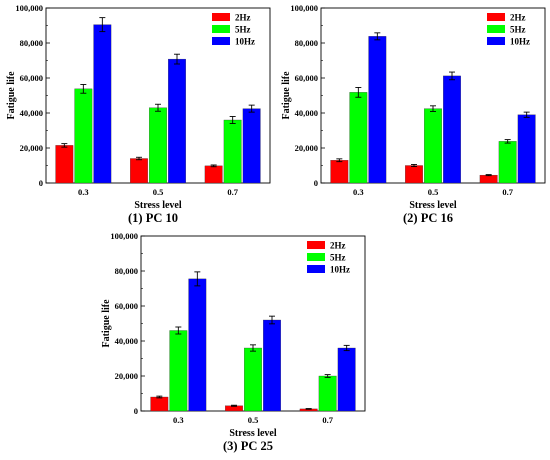  I want to click on chart-caption: (3) PC 25, so click(248, 446).